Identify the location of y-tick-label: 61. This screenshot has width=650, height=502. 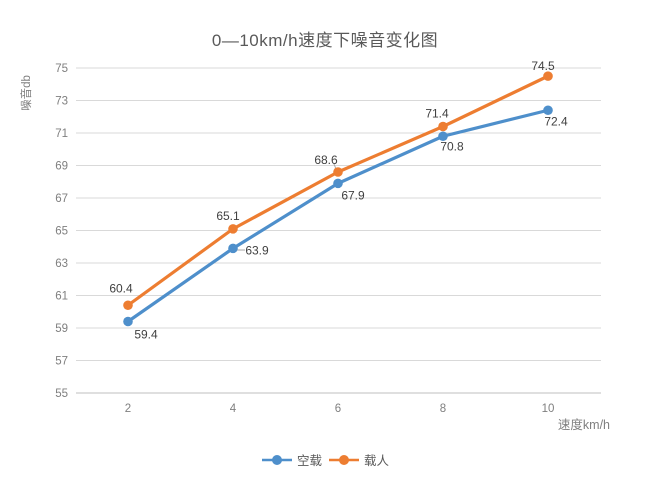
(61, 297).